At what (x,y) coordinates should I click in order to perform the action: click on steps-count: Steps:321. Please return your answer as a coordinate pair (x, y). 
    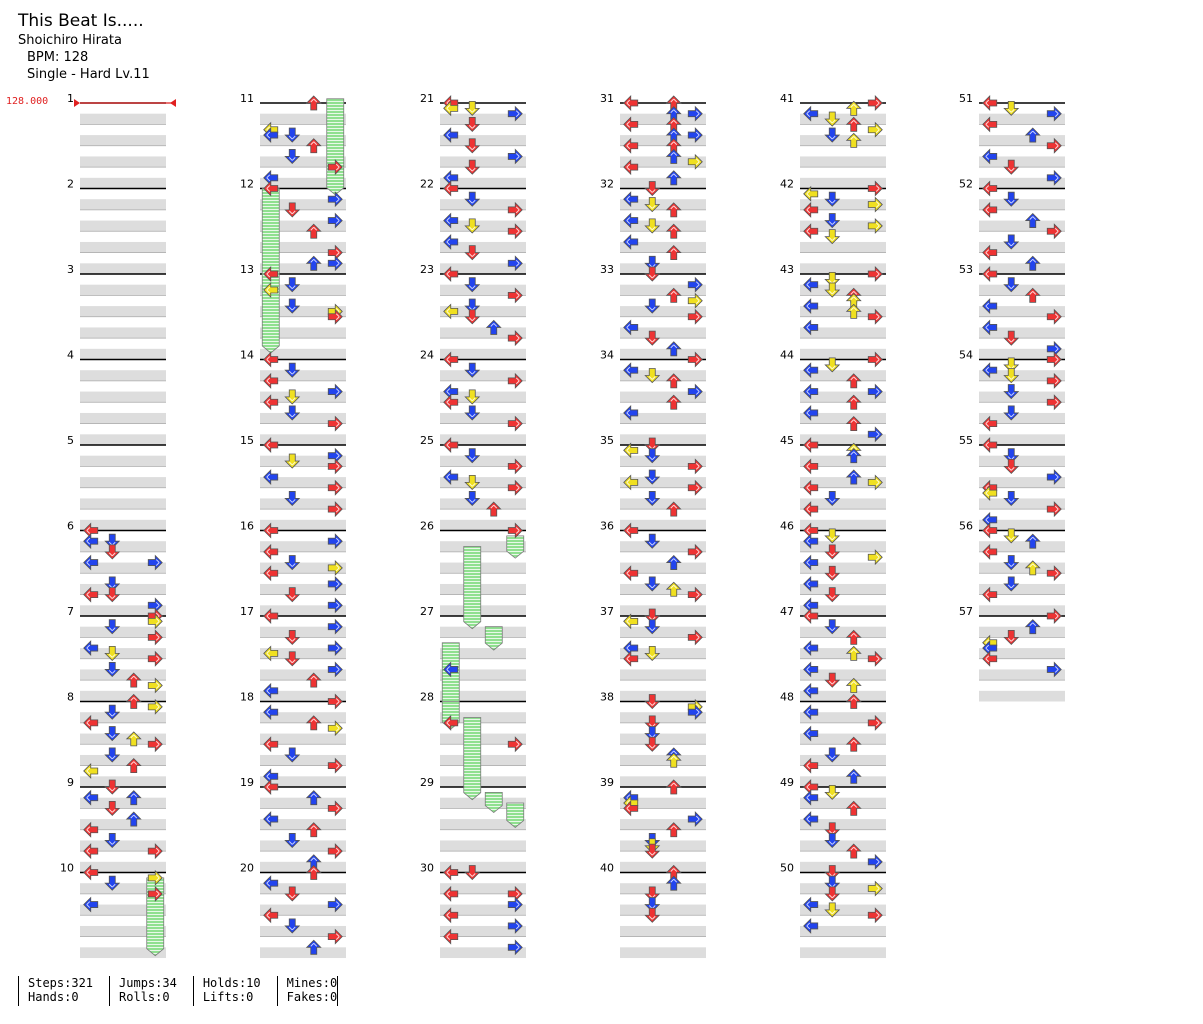
    Looking at the image, I should click on (61, 983).